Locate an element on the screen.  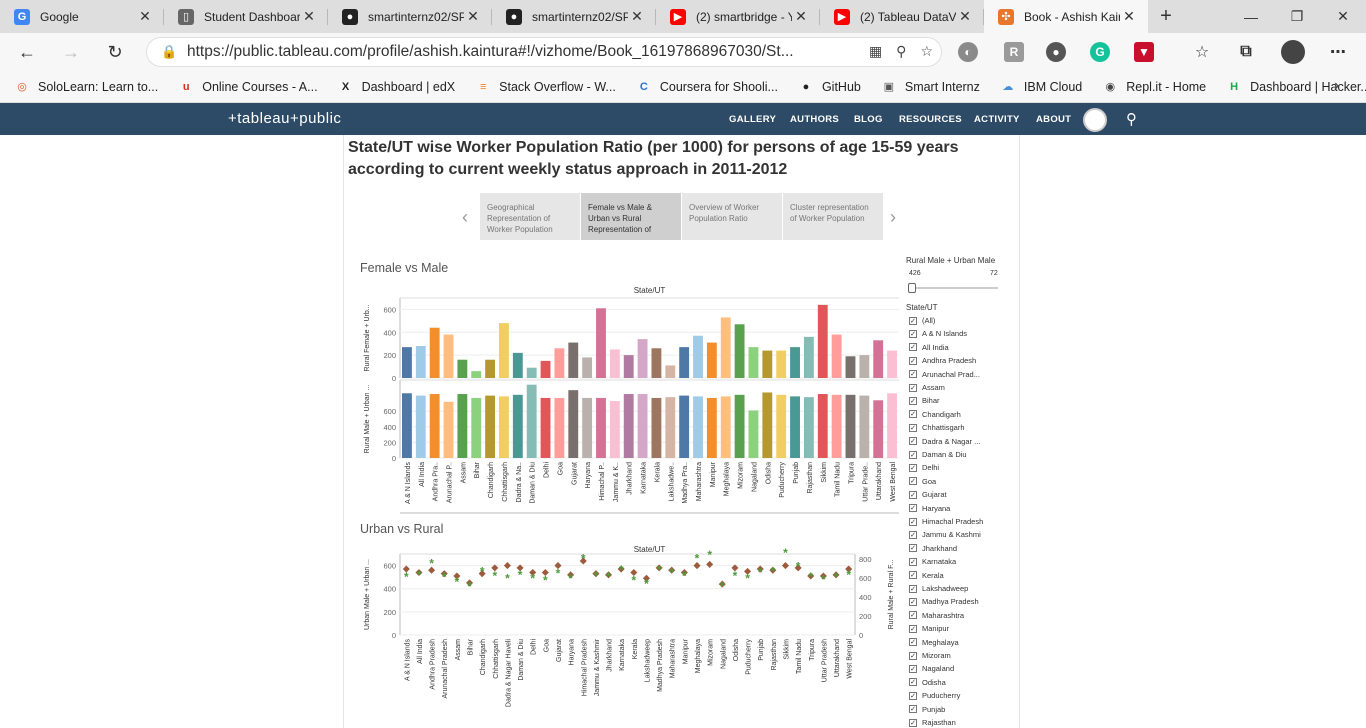
filter-checkbox: ✓ Jammu & Kashmi is located at coordinates (945, 534).